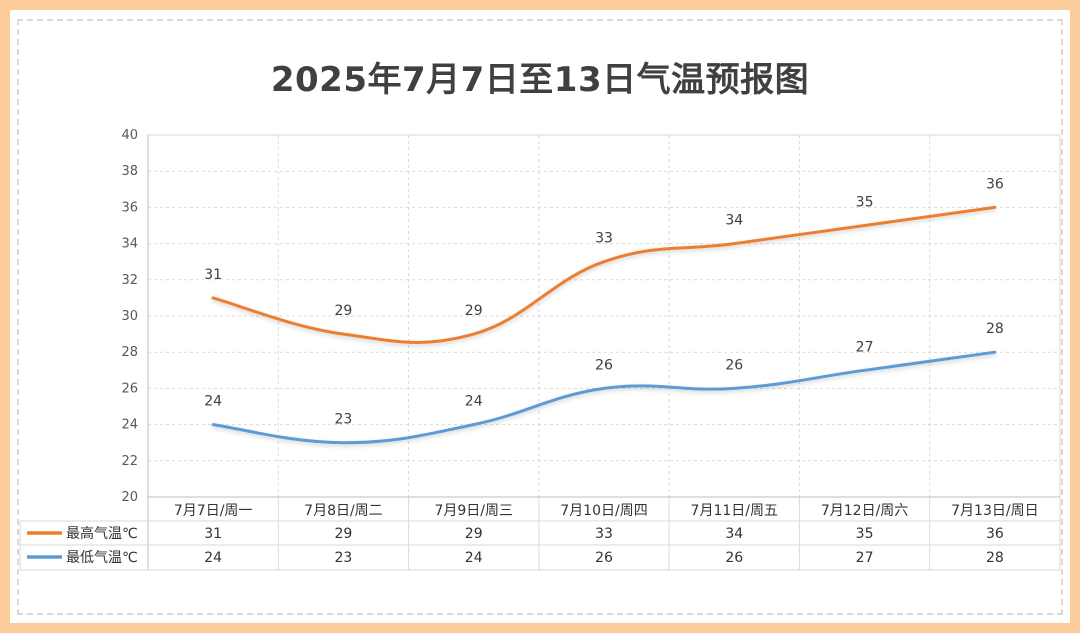 The image size is (1080, 633). What do you see at coordinates (994, 511) in the screenshot?
I see `x-tick-label: 7月13日/周日` at bounding box center [994, 511].